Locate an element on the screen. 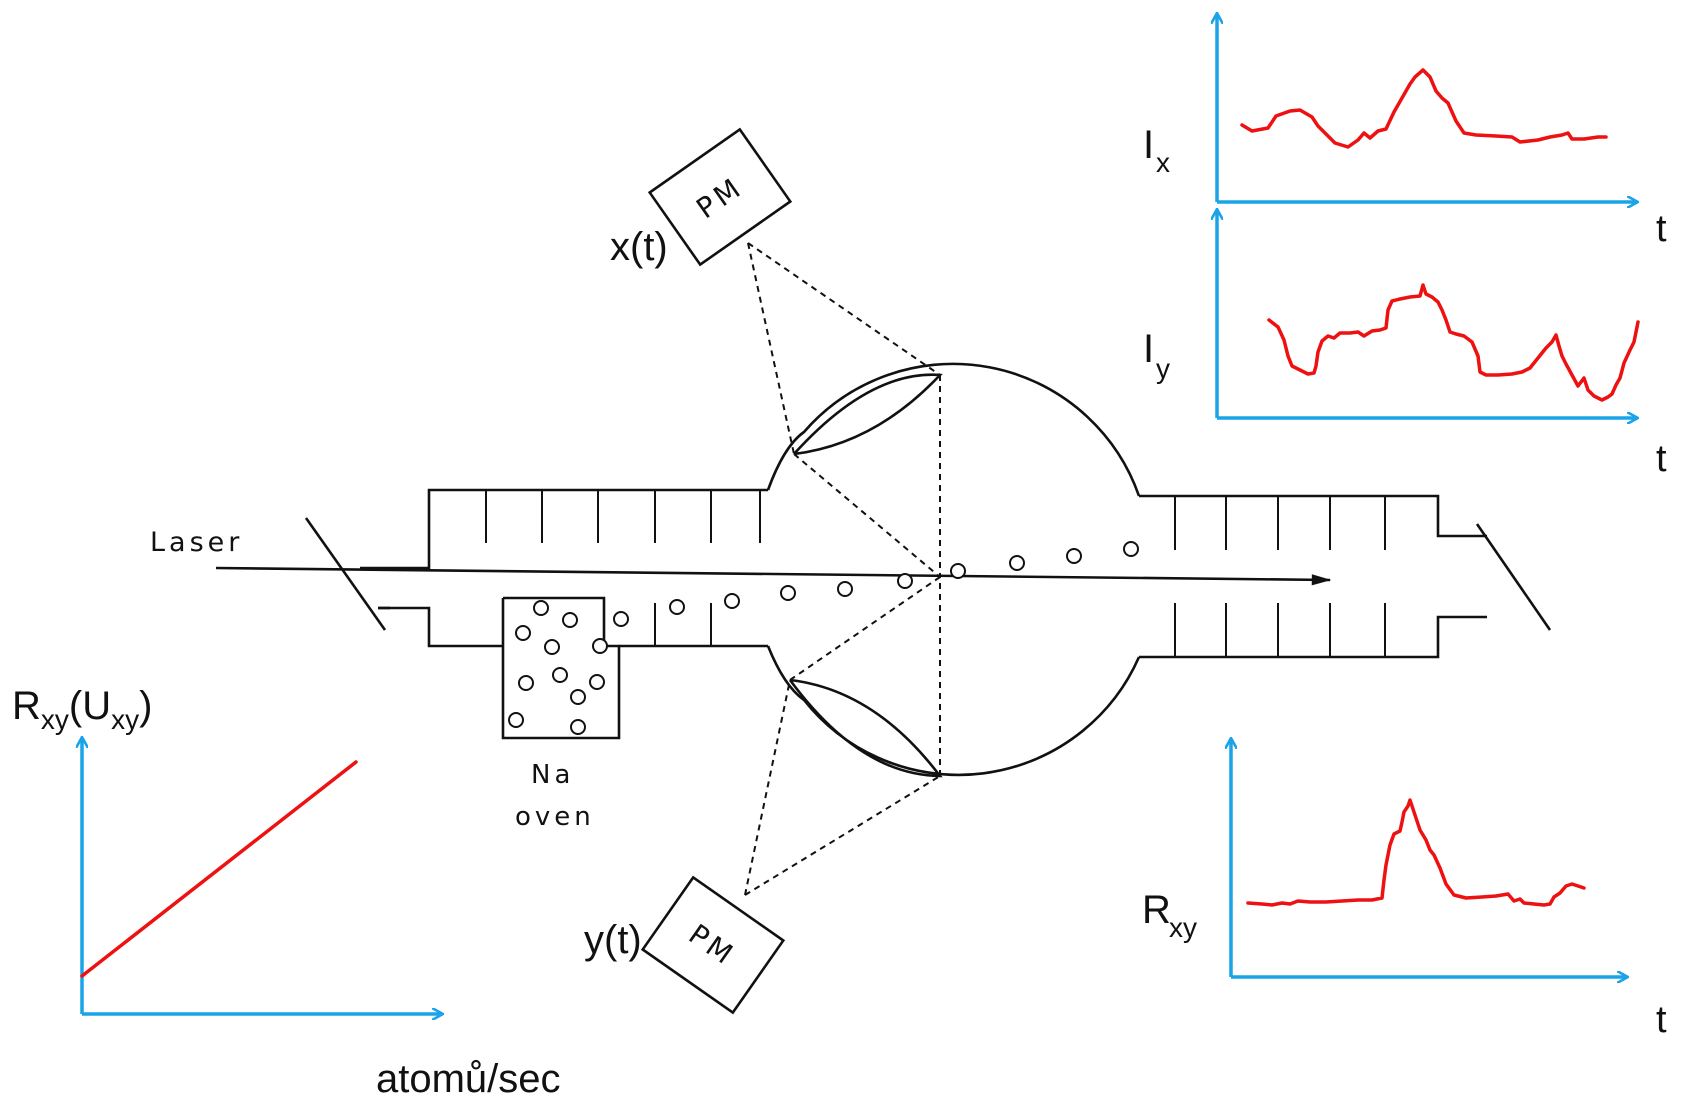 The width and height of the screenshot is (1687, 1101). iy-trace is located at coordinates (1453, 342).